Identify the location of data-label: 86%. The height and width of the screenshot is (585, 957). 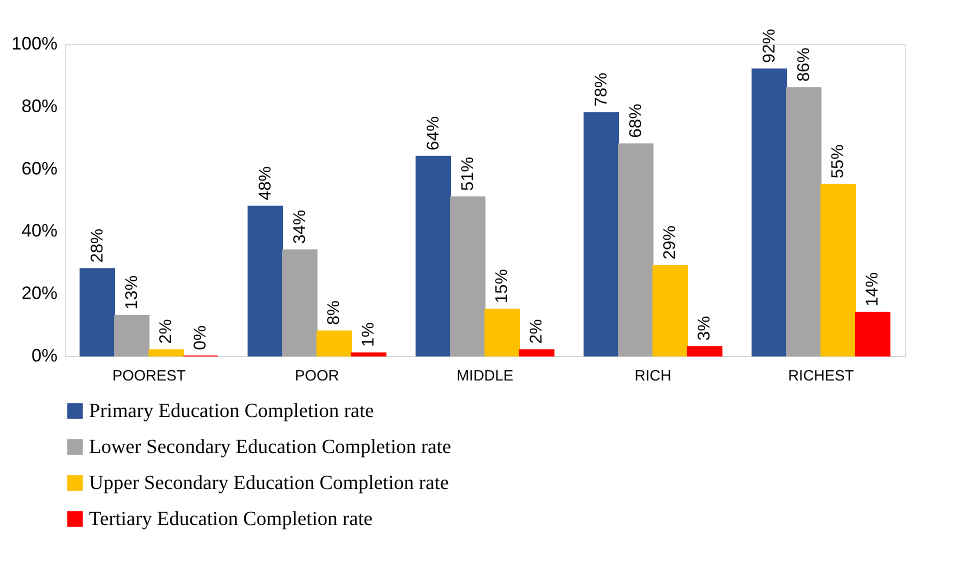
(803, 65).